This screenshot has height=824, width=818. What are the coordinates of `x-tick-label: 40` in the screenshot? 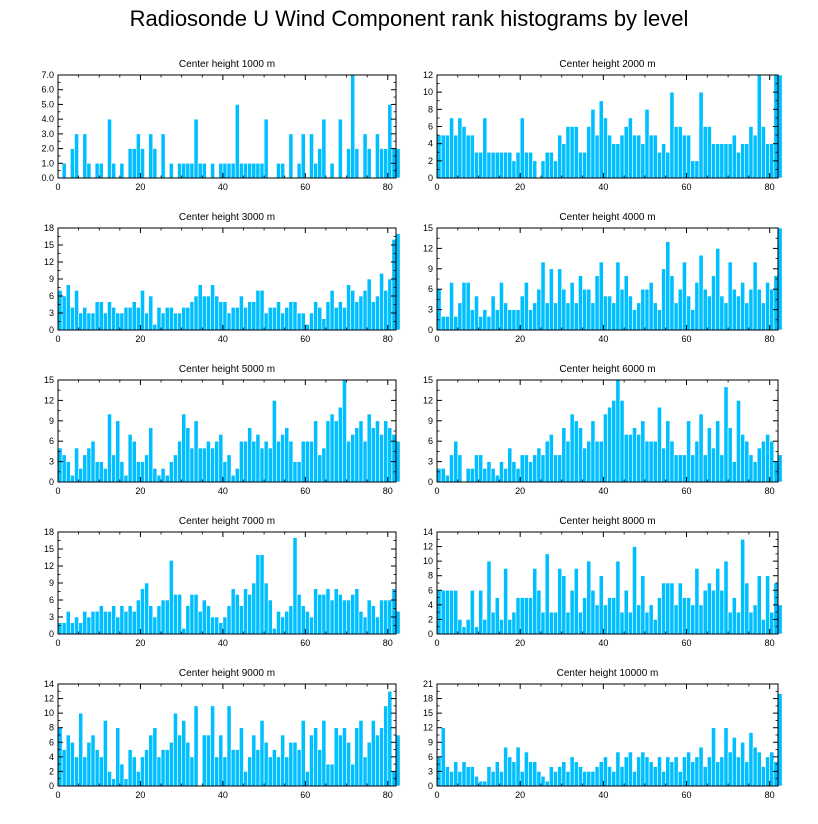 It's located at (223, 339).